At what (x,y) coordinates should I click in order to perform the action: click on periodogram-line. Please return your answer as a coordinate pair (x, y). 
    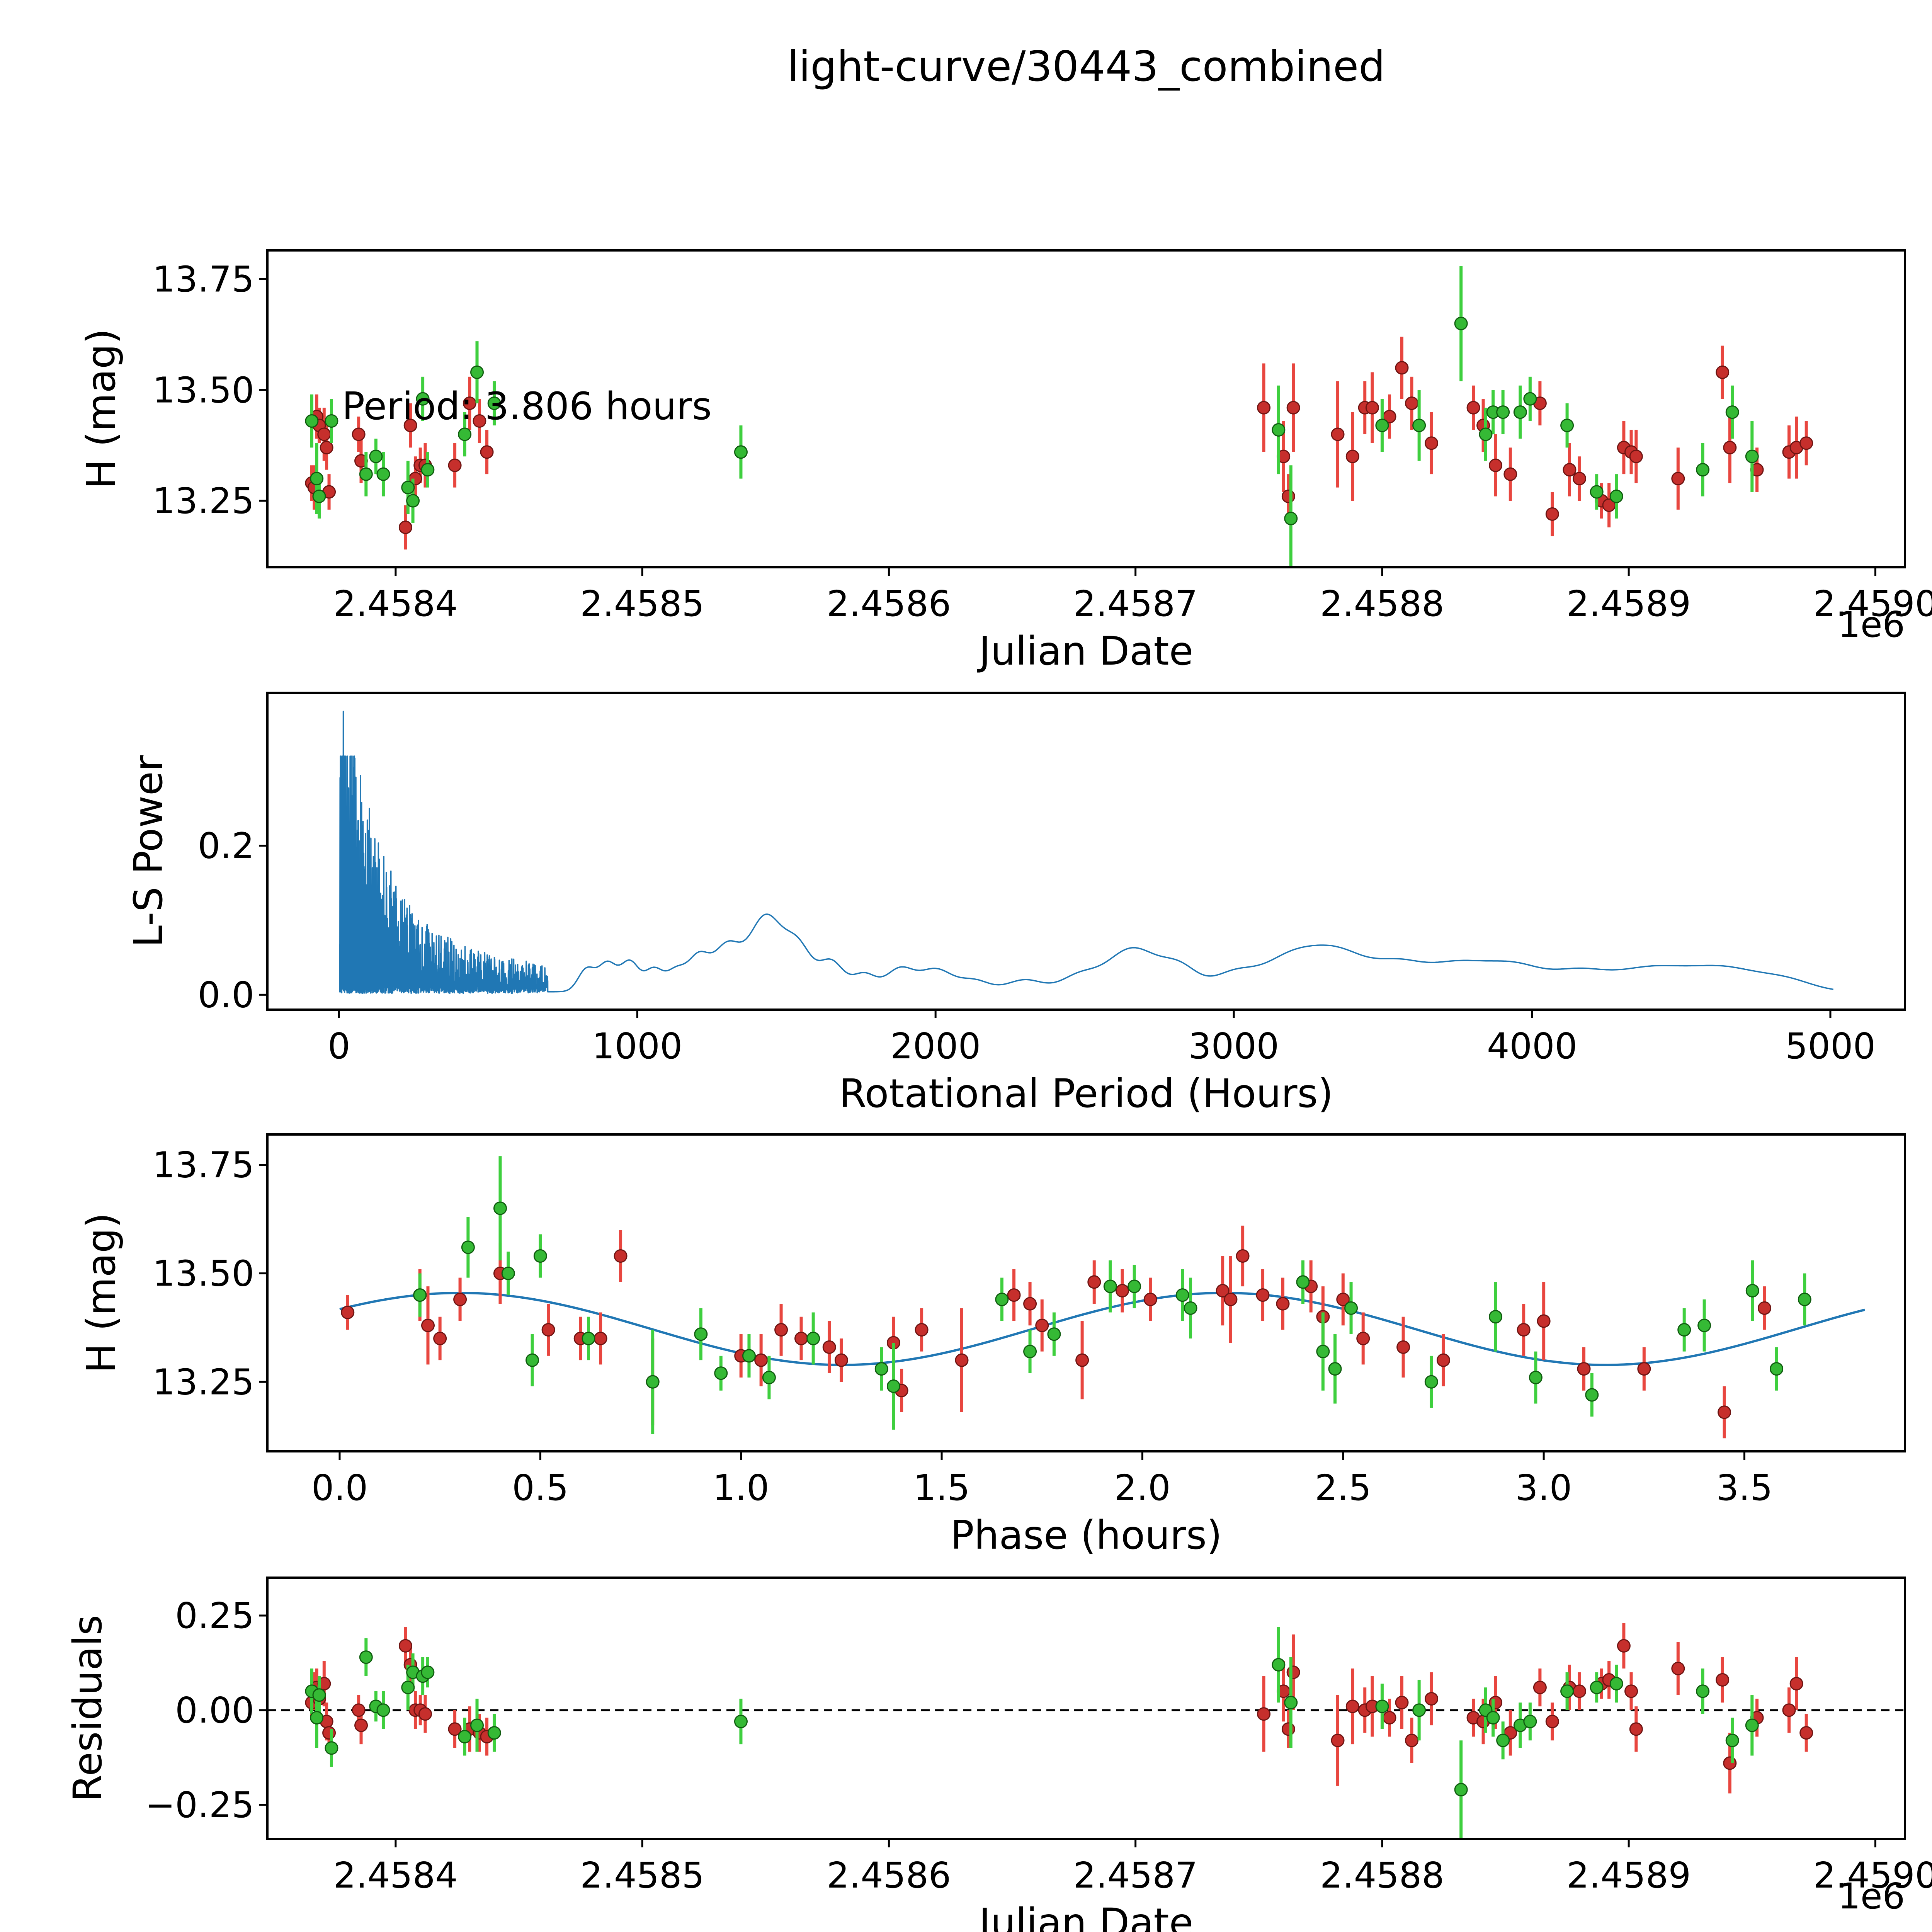
    Looking at the image, I should click on (1086, 852).